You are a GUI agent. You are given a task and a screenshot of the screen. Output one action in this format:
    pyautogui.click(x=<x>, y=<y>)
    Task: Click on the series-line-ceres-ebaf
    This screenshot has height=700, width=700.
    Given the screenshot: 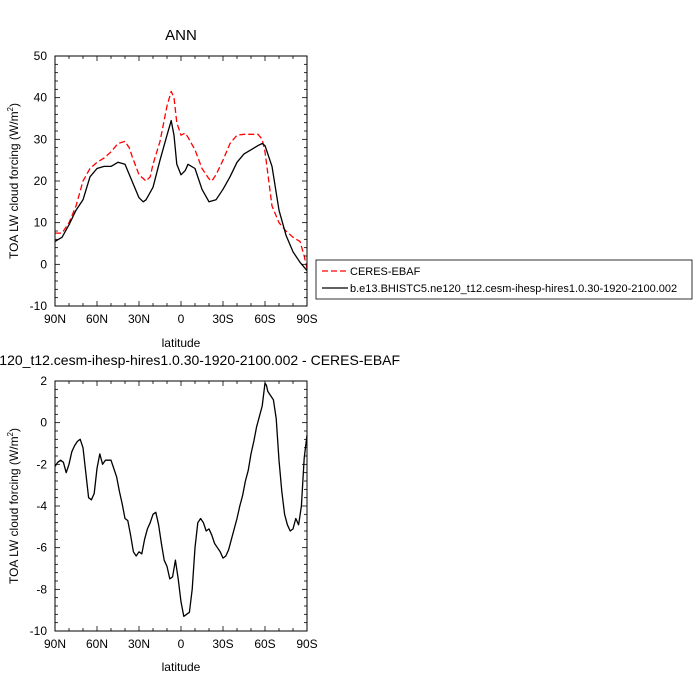 What is the action you would take?
    pyautogui.click(x=181, y=179)
    